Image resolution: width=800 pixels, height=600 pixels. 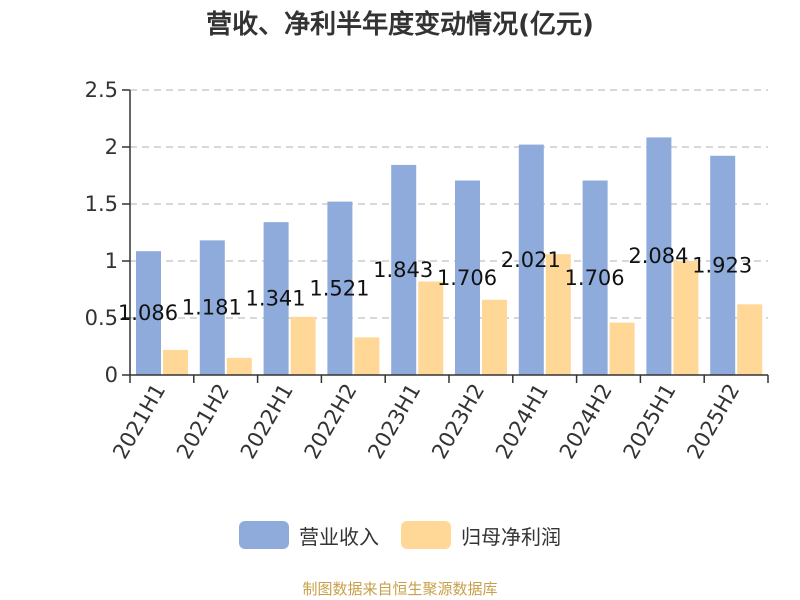 What do you see at coordinates (522, 422) in the screenshot?
I see `x-tick-label: 2024H1` at bounding box center [522, 422].